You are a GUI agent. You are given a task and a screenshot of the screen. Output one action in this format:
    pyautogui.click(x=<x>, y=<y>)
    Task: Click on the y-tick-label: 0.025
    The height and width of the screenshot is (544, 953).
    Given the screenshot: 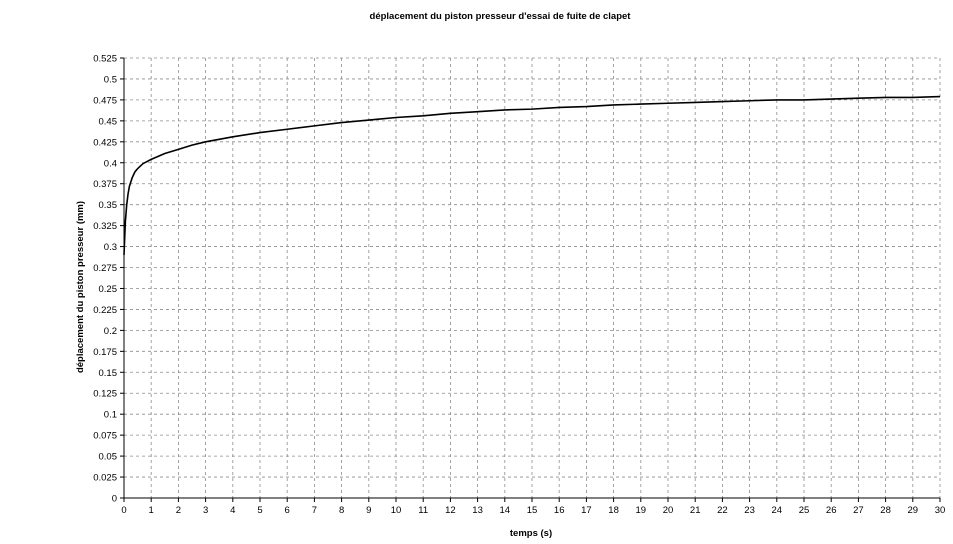 What is the action you would take?
    pyautogui.click(x=105, y=478)
    